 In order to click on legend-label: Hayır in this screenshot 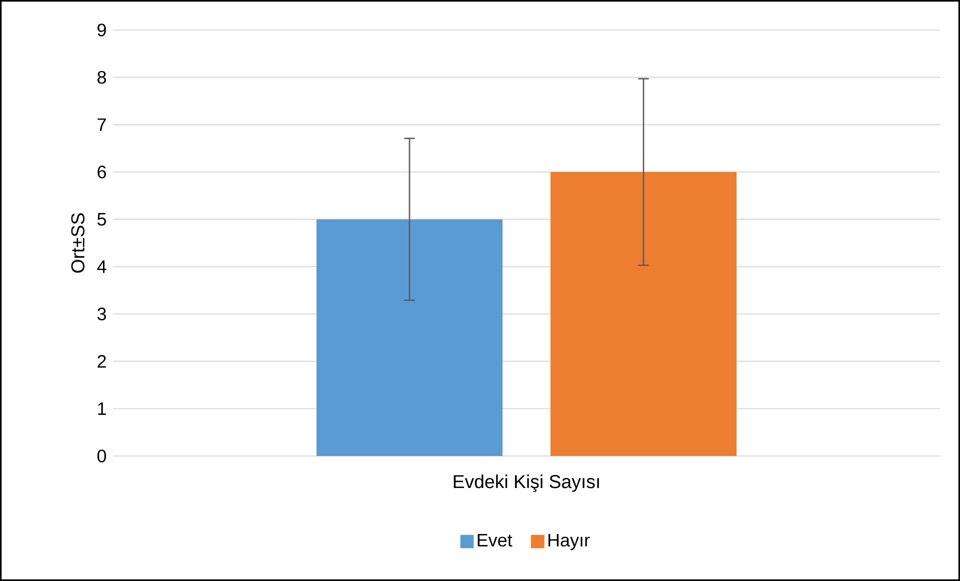, I will do `click(569, 542)`.